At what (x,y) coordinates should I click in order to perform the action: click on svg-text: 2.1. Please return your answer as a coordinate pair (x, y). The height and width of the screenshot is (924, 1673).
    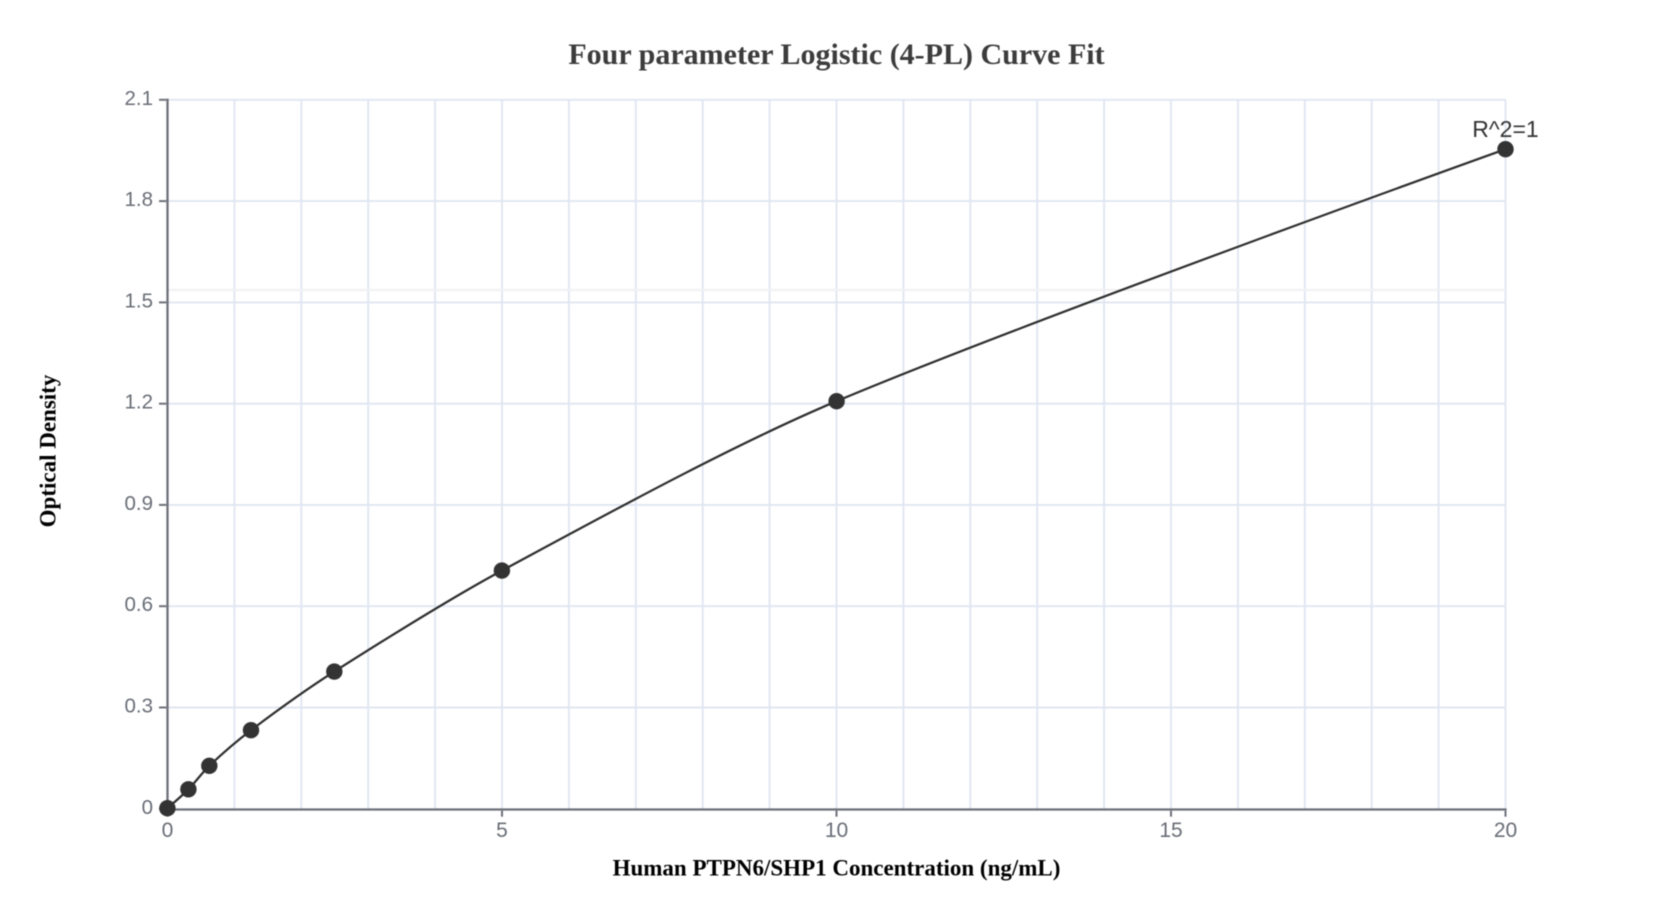
    Looking at the image, I should click on (139, 98).